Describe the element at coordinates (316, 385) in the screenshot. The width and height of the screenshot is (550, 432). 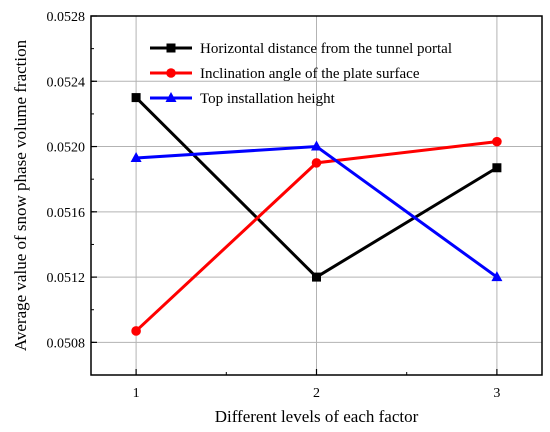
I see `x-axis: 1 2 3` at that location.